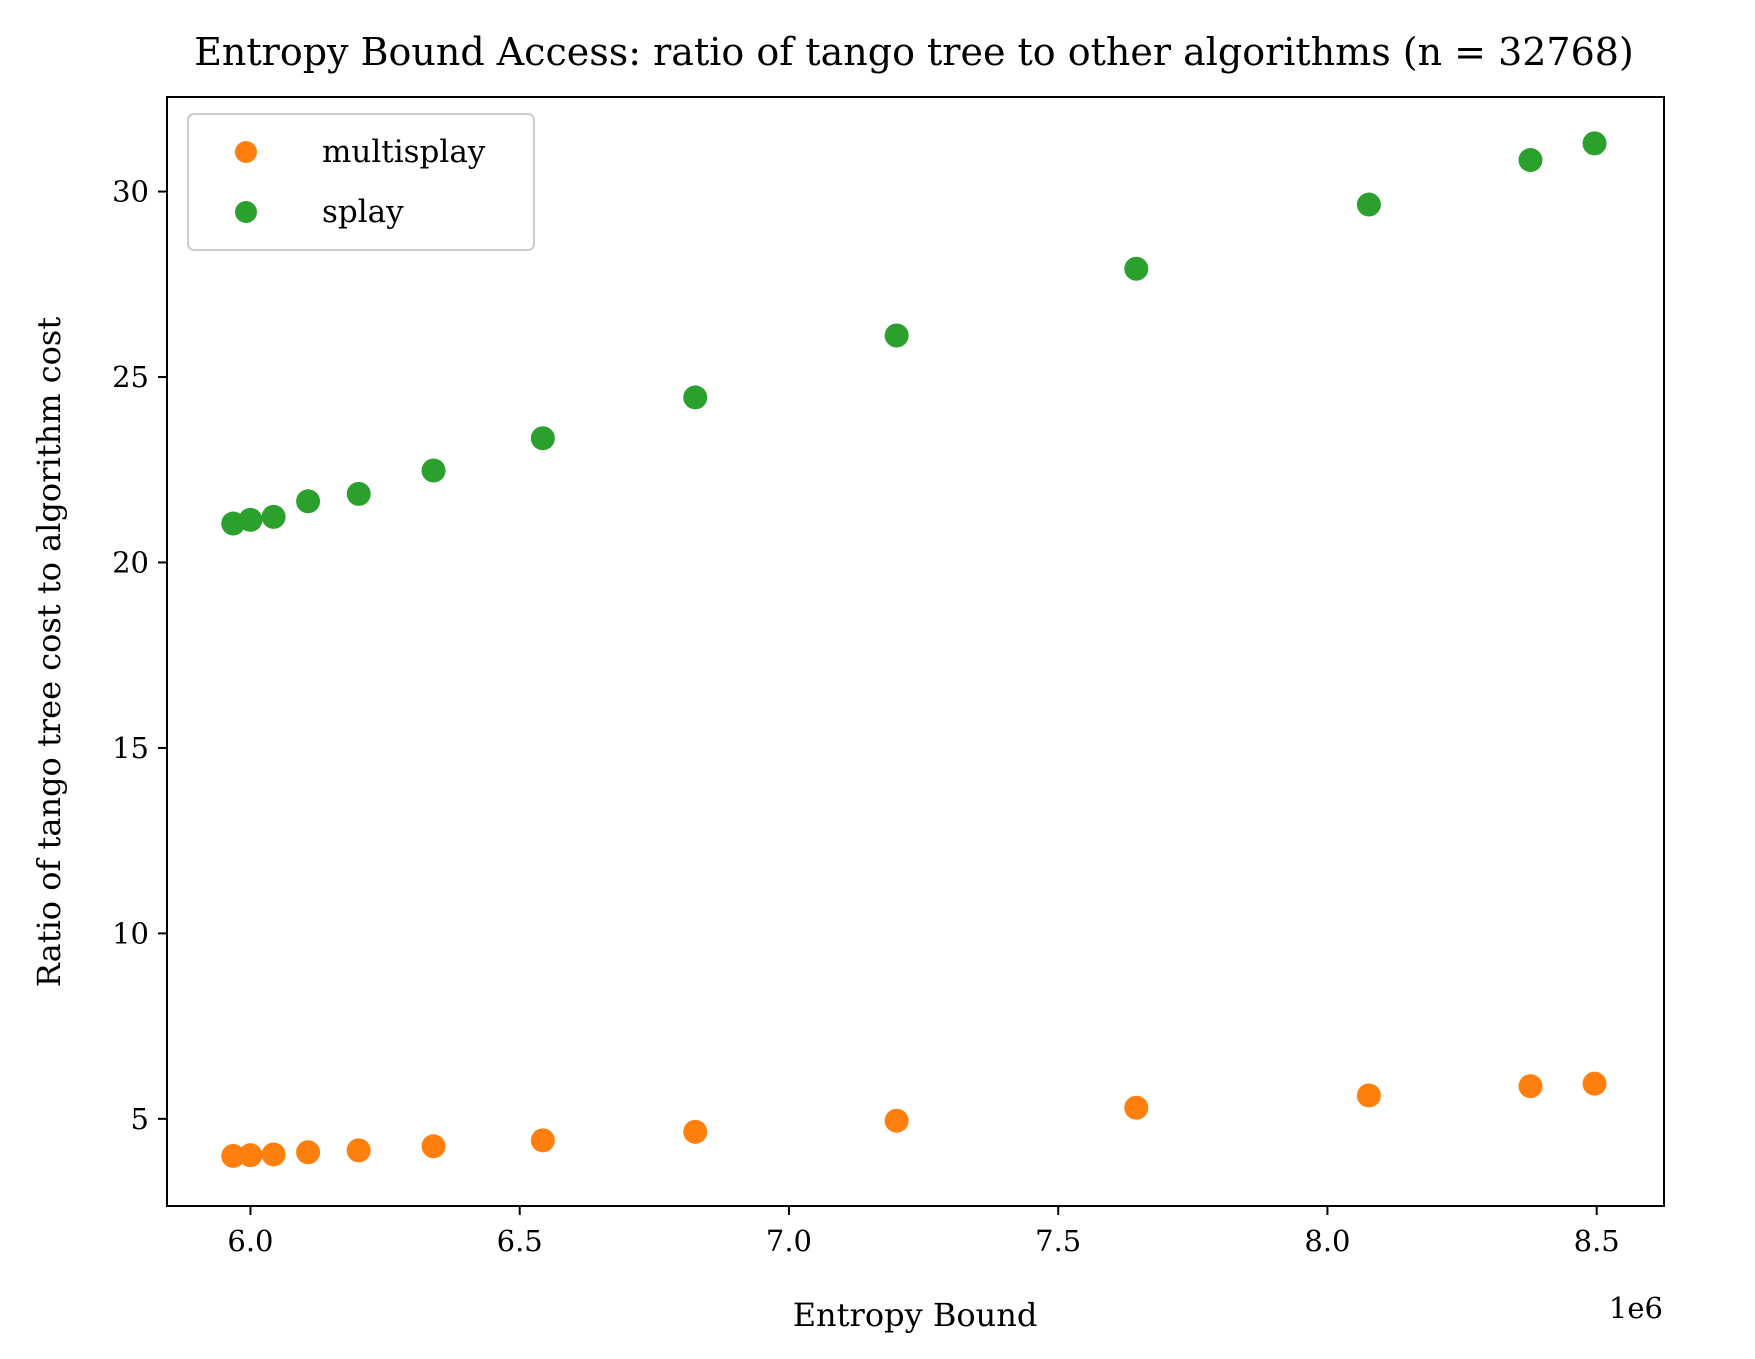 This screenshot has height=1359, width=1755. Describe the element at coordinates (1327, 1241) in the screenshot. I see `x-tick-label: 8.0` at that location.